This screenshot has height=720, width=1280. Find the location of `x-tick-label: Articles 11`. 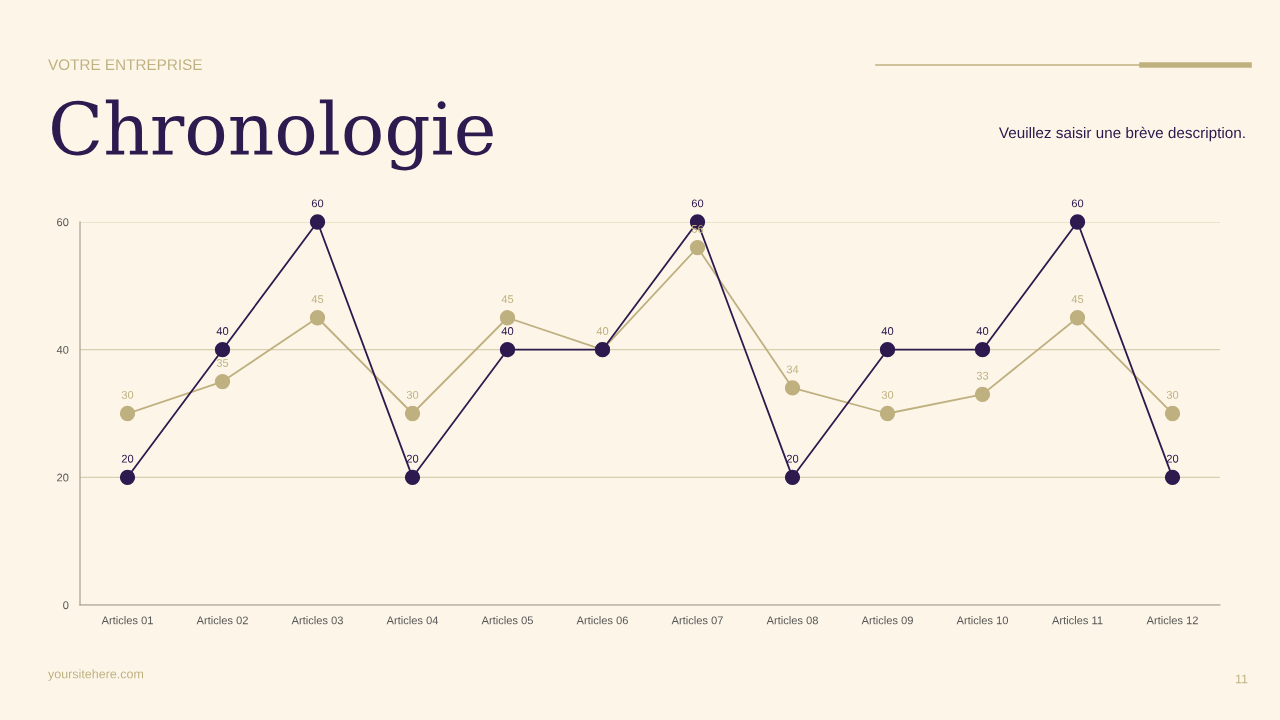

x-tick-label: Articles 11 is located at coordinates (1077, 620).